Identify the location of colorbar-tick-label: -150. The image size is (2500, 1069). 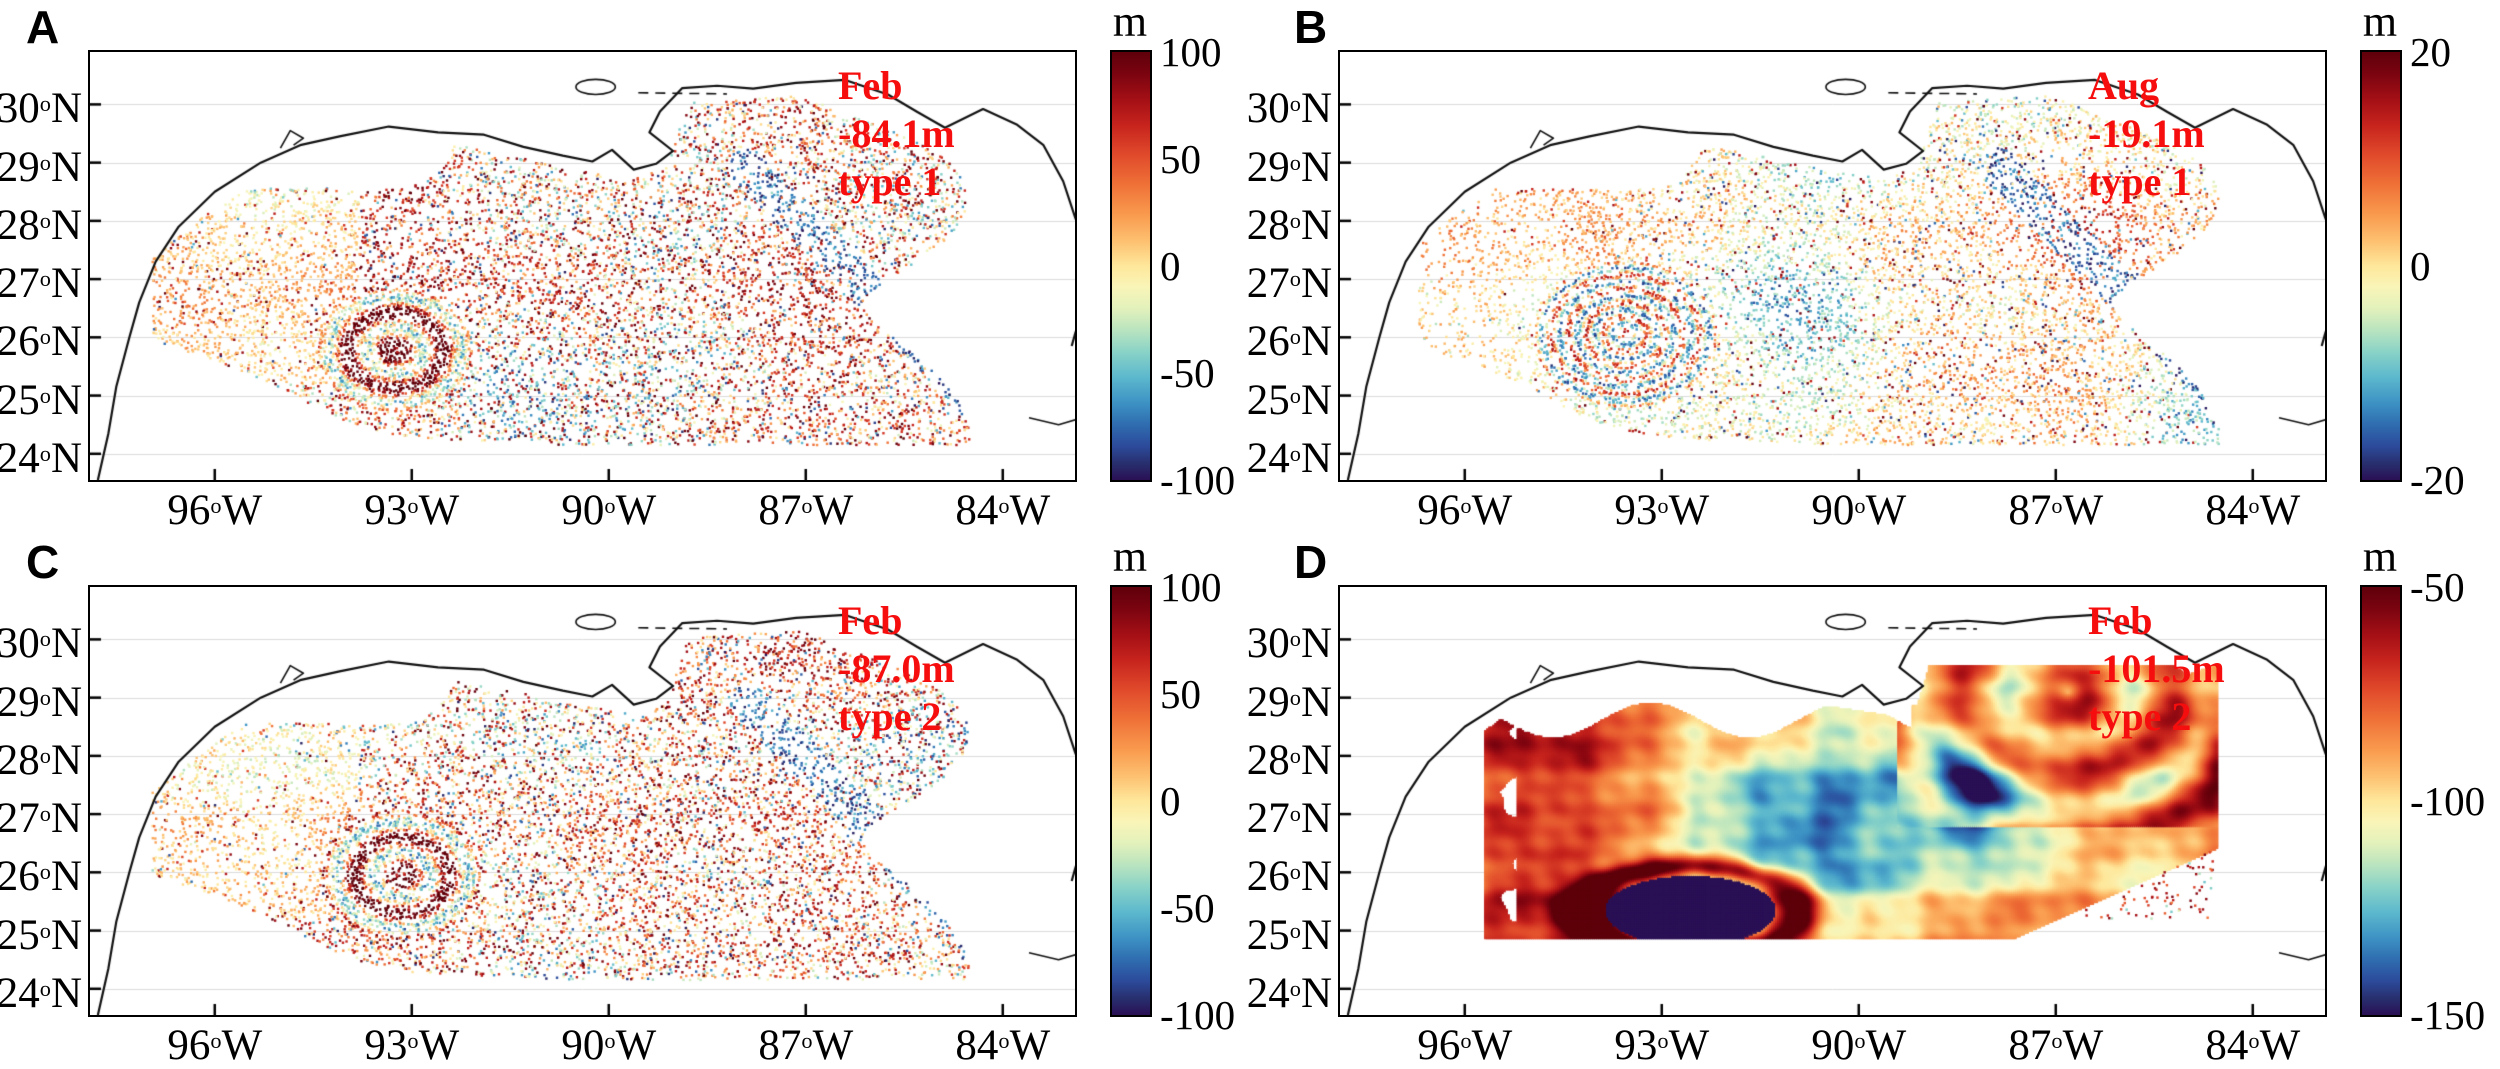
(2448, 1015).